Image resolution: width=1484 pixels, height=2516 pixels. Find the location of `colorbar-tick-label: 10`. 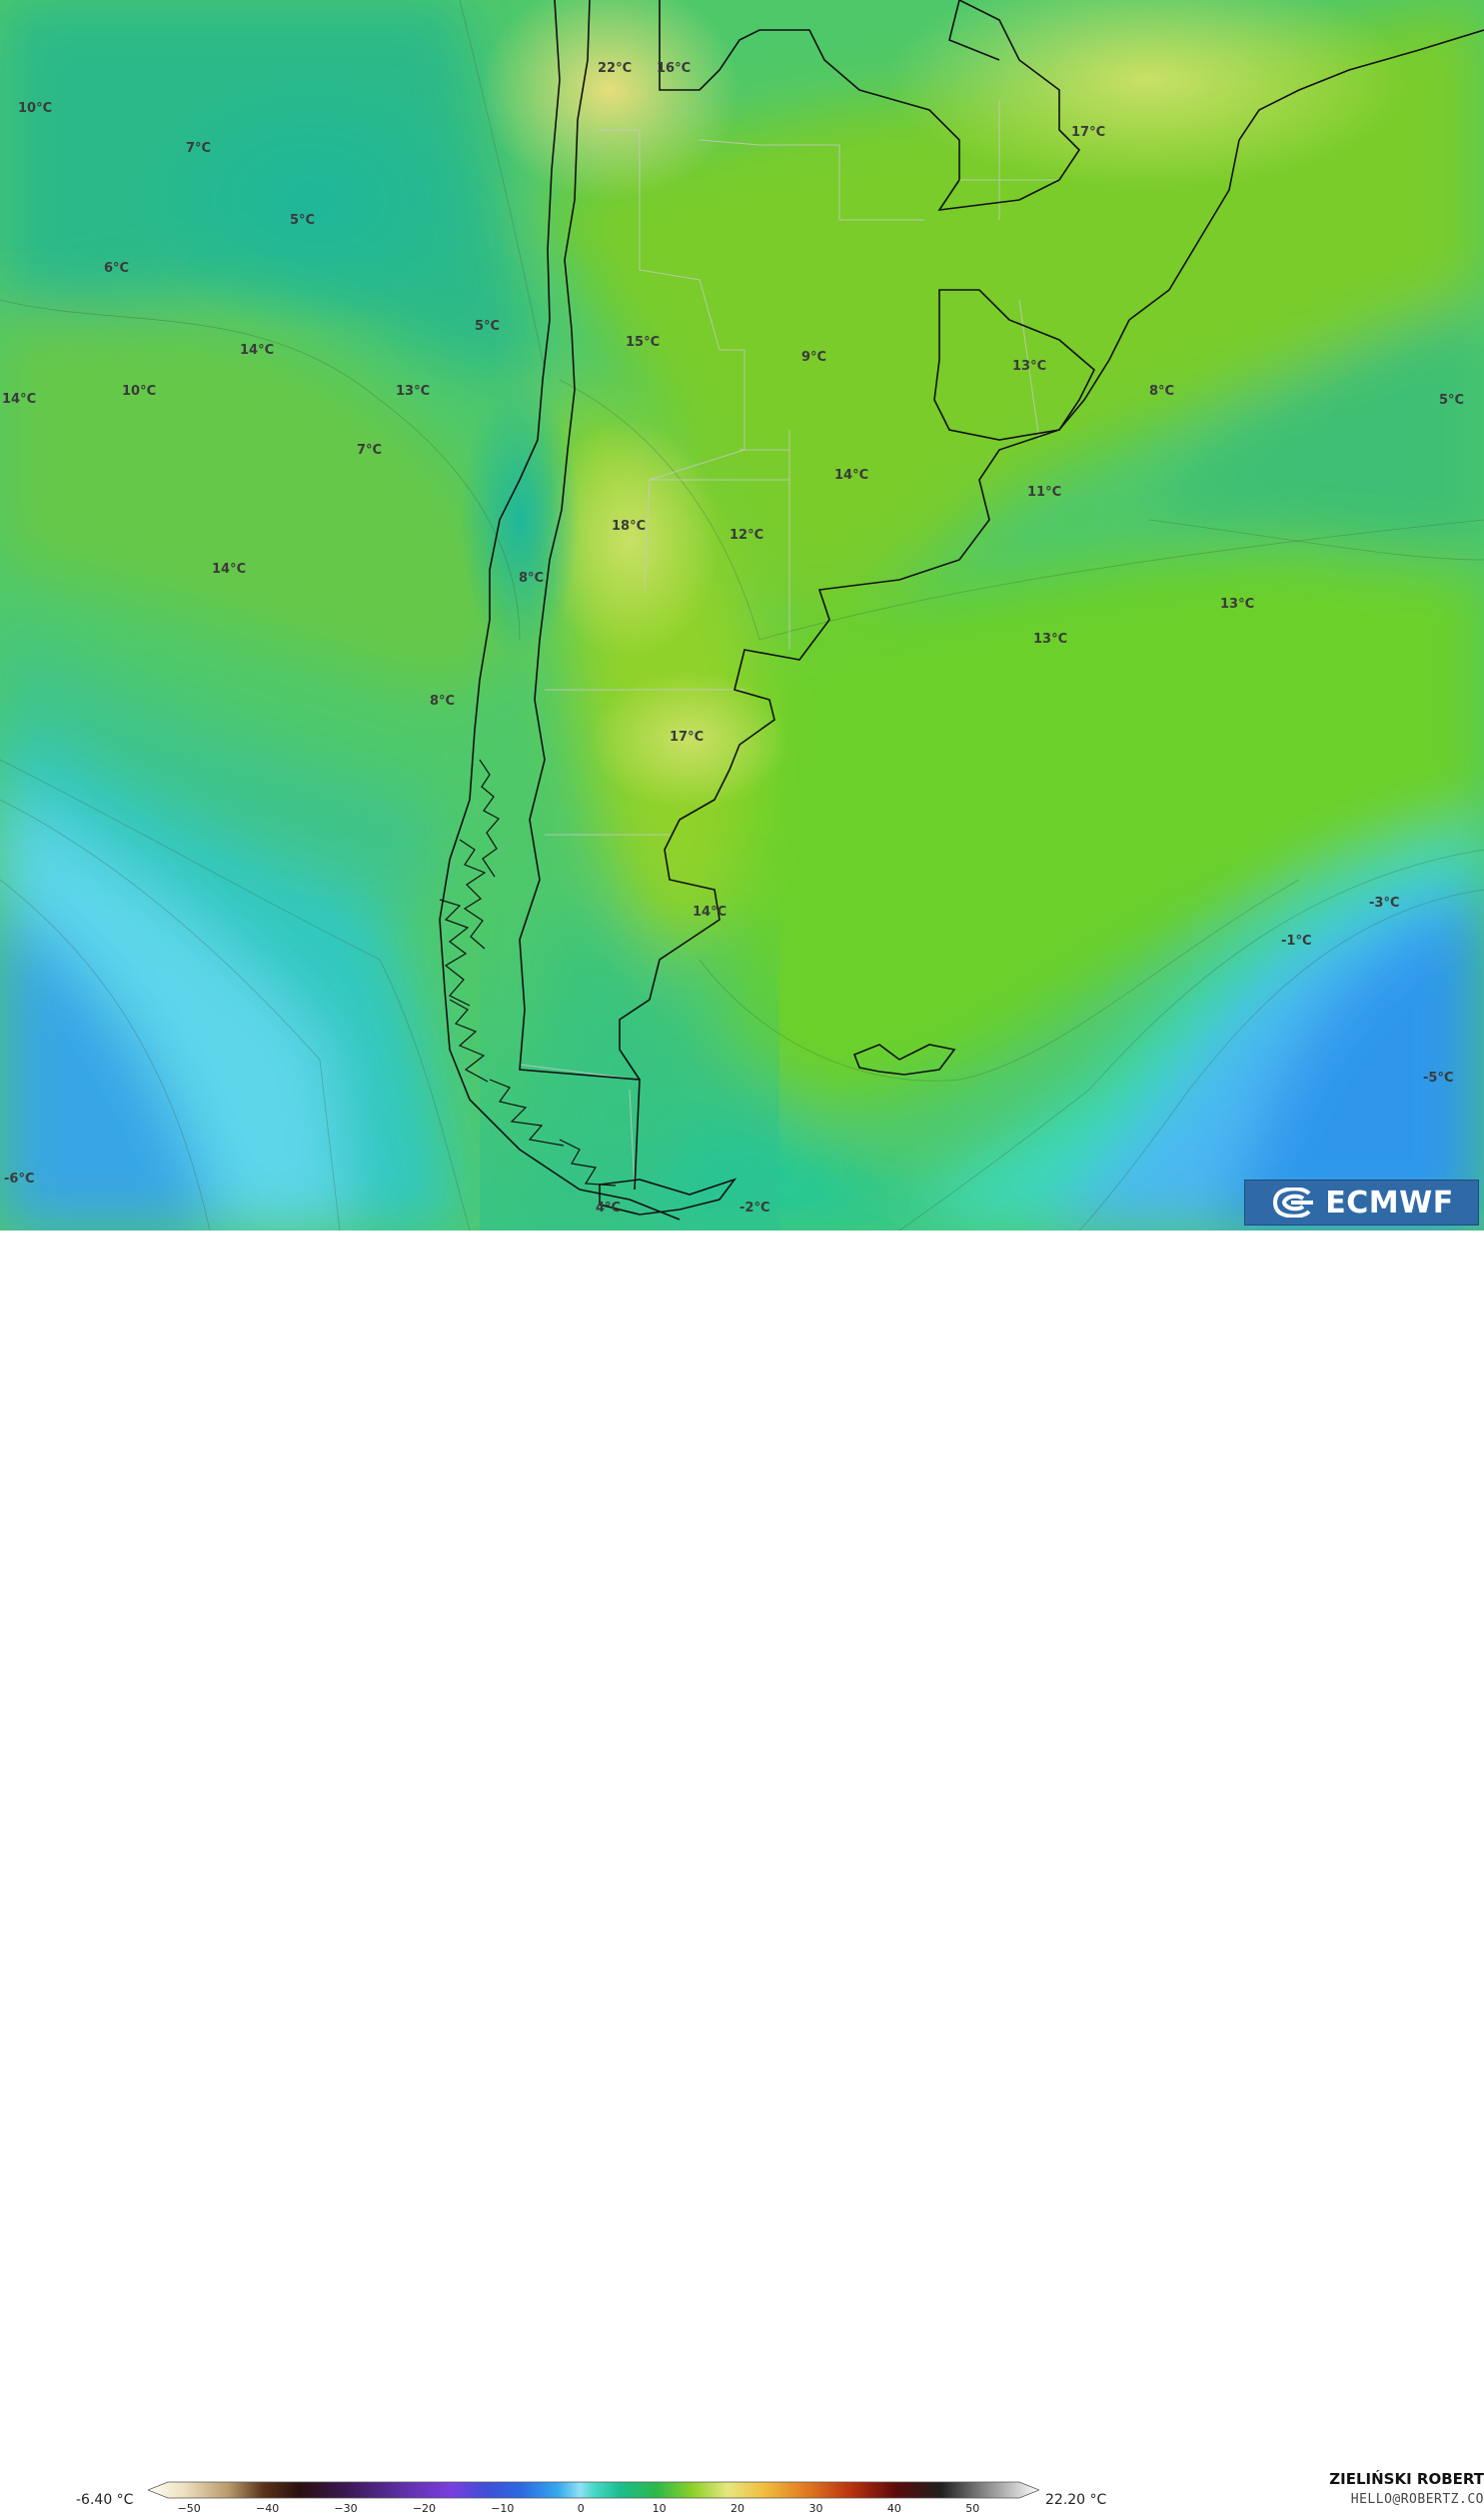

colorbar-tick-label: 10 is located at coordinates (659, 2508).